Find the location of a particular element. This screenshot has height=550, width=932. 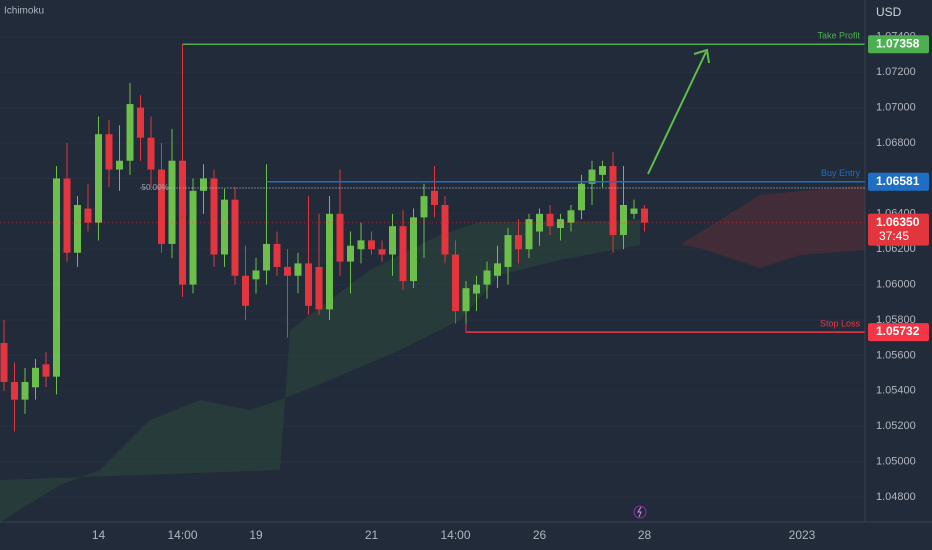

level-price-label: 1.06581 is located at coordinates (898, 181).